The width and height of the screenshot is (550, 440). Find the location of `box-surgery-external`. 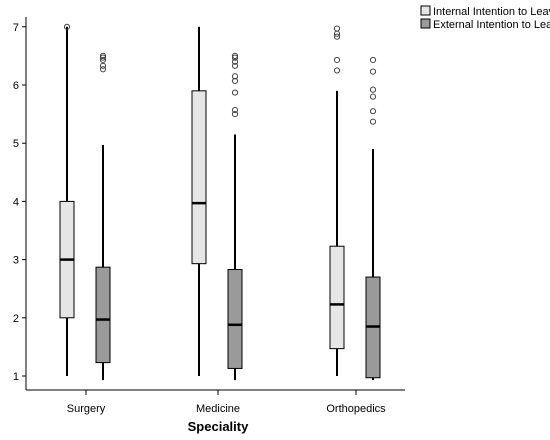

box-surgery-external is located at coordinates (103, 216).